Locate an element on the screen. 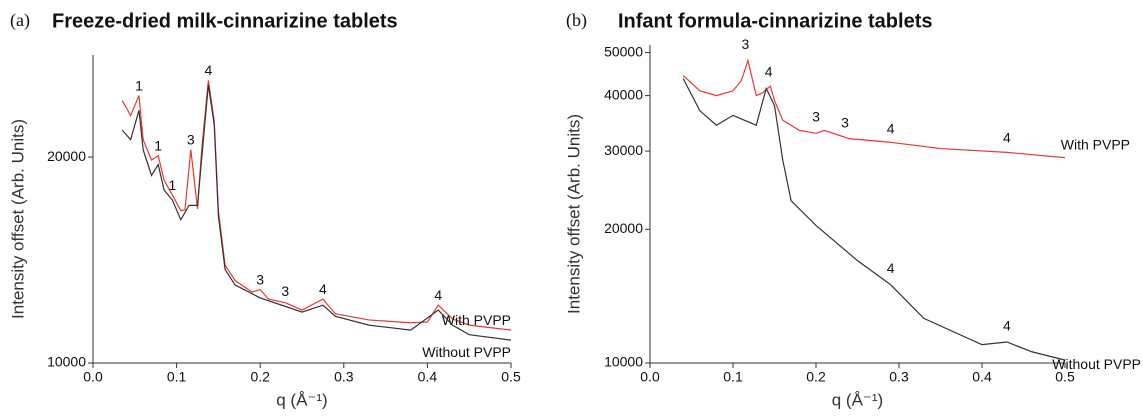 The width and height of the screenshot is (1143, 418). y-tick-label: 40000 is located at coordinates (623, 94).